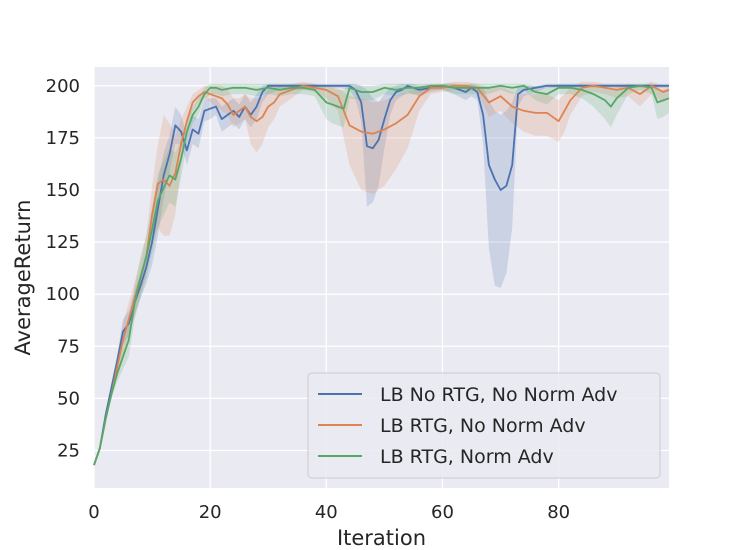  I want to click on legend-label: LB RTG, No Norm Adv, so click(483, 426).